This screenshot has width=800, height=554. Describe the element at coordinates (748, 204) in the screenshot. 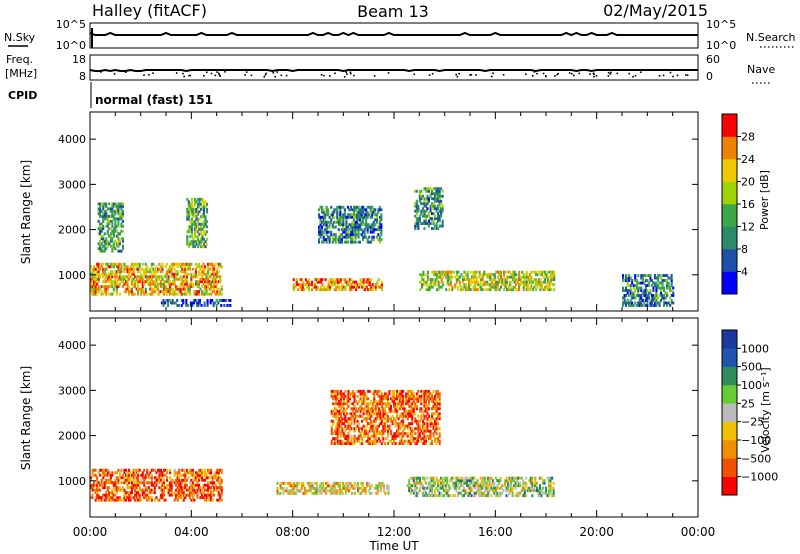

I see `colorbar-tick-label: 16` at that location.